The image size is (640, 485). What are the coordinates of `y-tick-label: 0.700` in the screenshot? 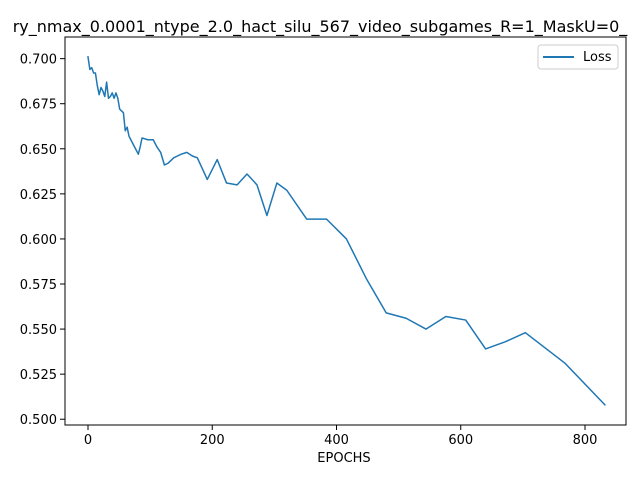 It's located at (38, 60).